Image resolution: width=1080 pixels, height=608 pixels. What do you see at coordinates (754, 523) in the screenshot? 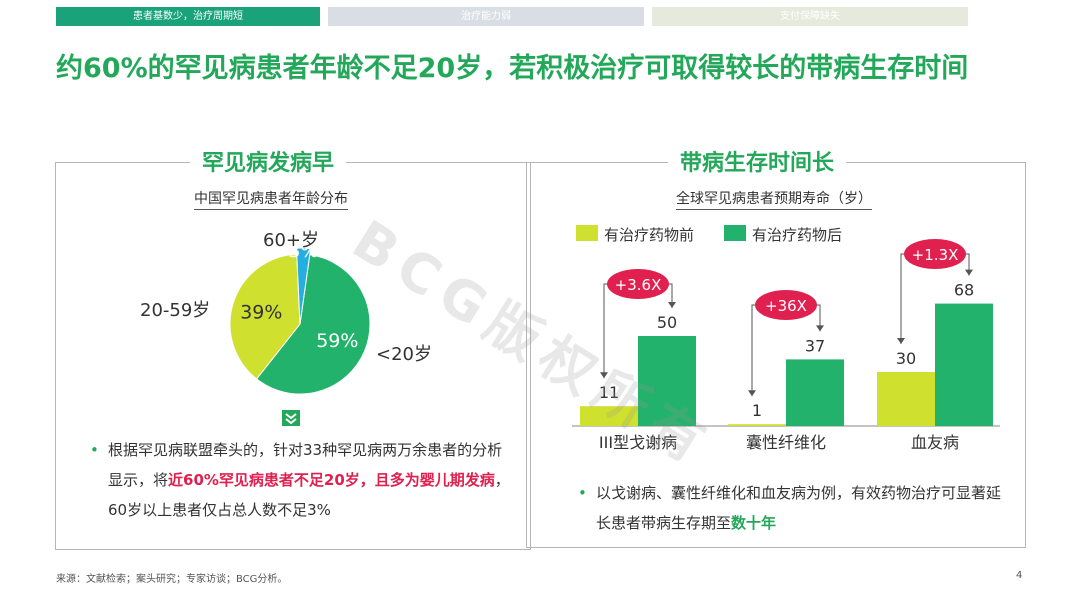
I see `right-bullet-highlight: 数十年` at bounding box center [754, 523].